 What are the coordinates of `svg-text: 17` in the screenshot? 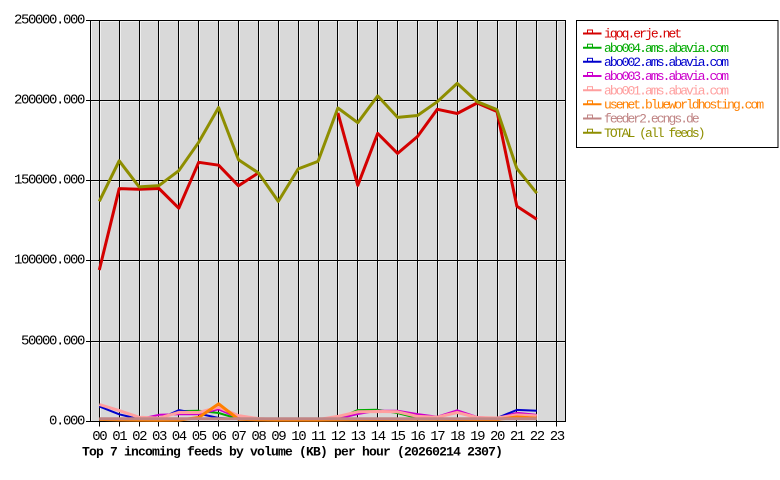 It's located at (437, 437).